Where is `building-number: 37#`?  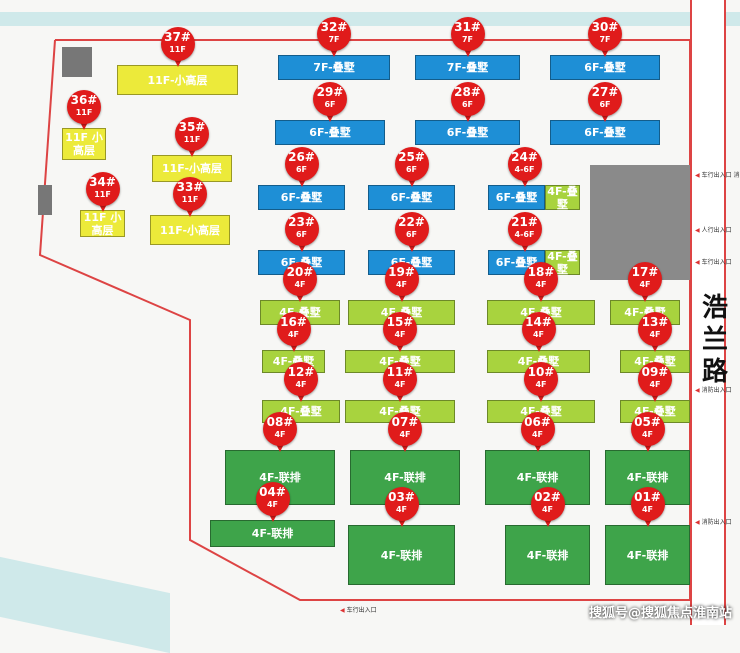 building-number: 37# is located at coordinates (177, 37).